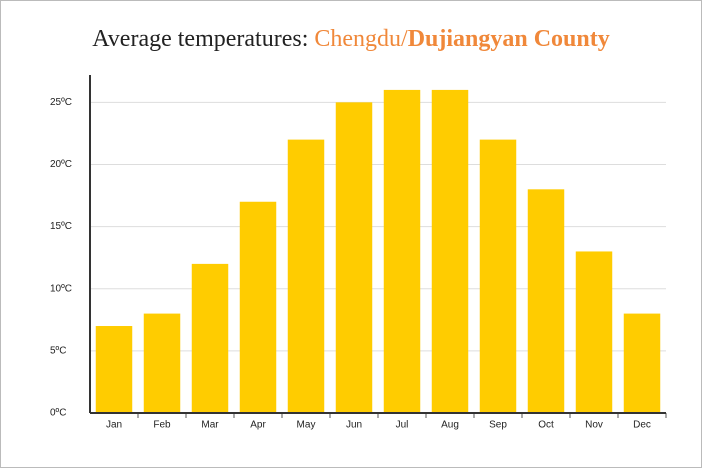 This screenshot has height=468, width=702. What do you see at coordinates (361, 39) in the screenshot?
I see `title-city: Chengdu/` at bounding box center [361, 39].